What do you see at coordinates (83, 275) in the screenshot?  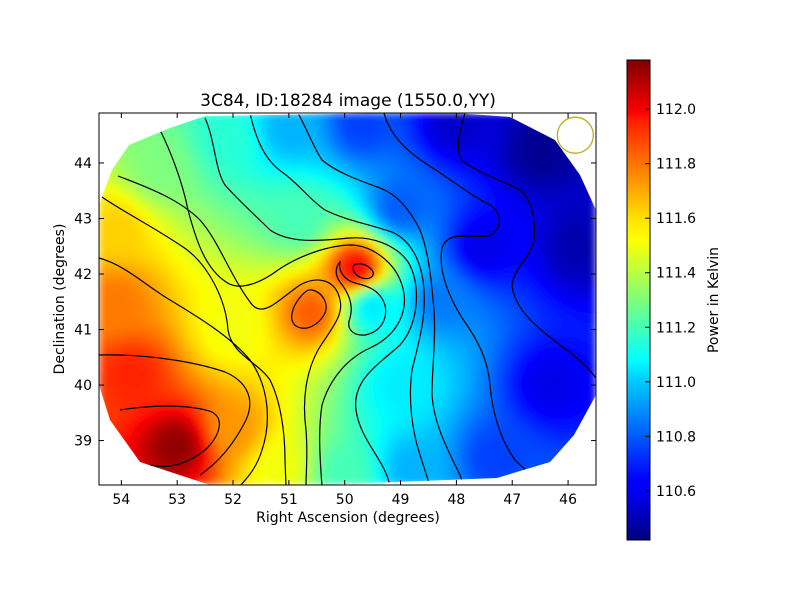 I see `y-tick-label: 42` at bounding box center [83, 275].